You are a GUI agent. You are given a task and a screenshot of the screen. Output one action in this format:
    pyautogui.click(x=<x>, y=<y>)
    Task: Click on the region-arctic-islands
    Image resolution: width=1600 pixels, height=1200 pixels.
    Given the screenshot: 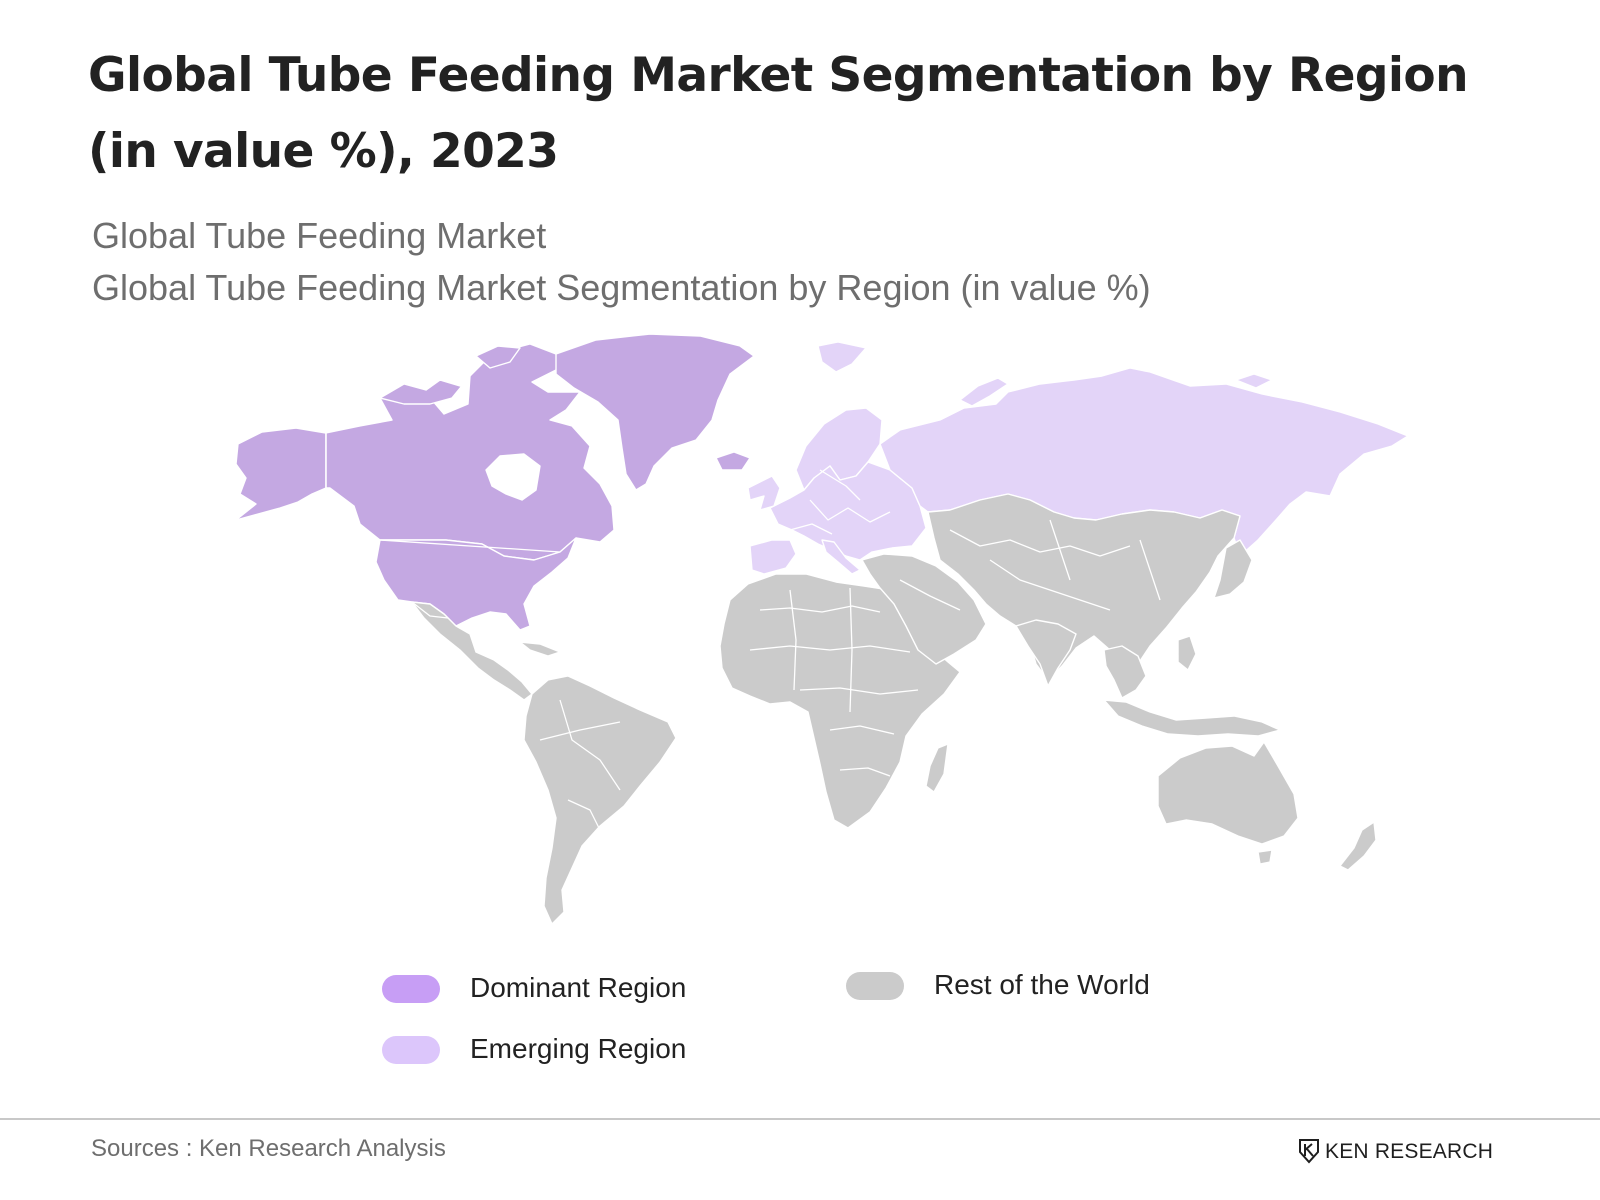 What is the action you would take?
    pyautogui.click(x=425, y=390)
    